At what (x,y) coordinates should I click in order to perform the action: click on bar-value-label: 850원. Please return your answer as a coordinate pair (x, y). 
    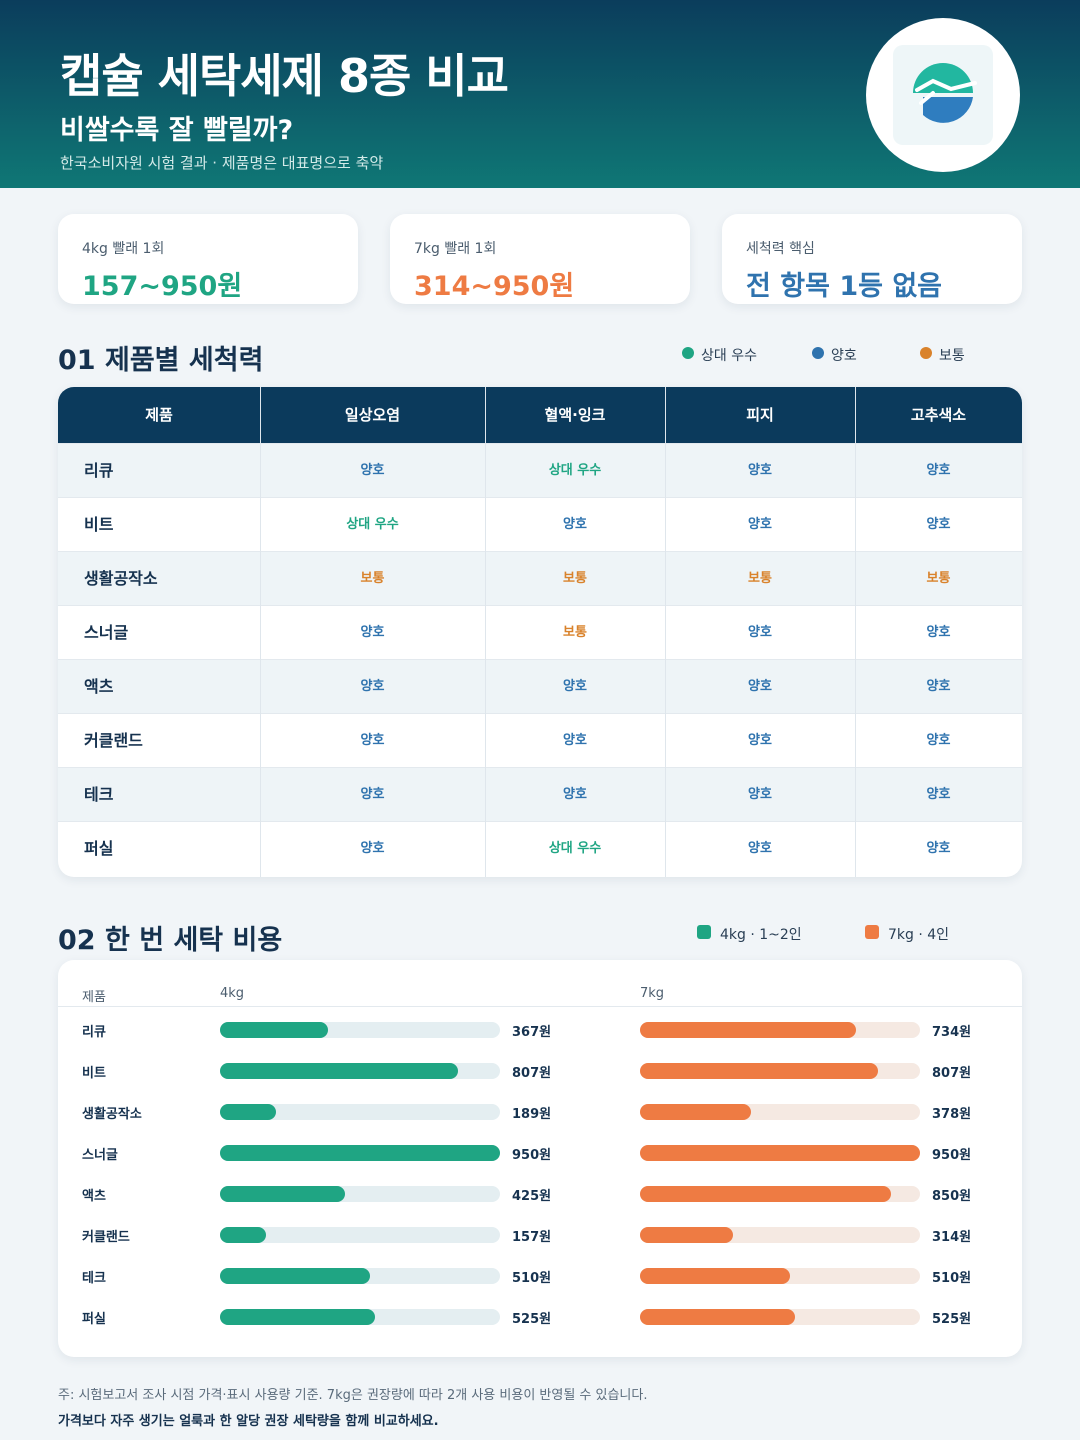
    Looking at the image, I should click on (952, 1196).